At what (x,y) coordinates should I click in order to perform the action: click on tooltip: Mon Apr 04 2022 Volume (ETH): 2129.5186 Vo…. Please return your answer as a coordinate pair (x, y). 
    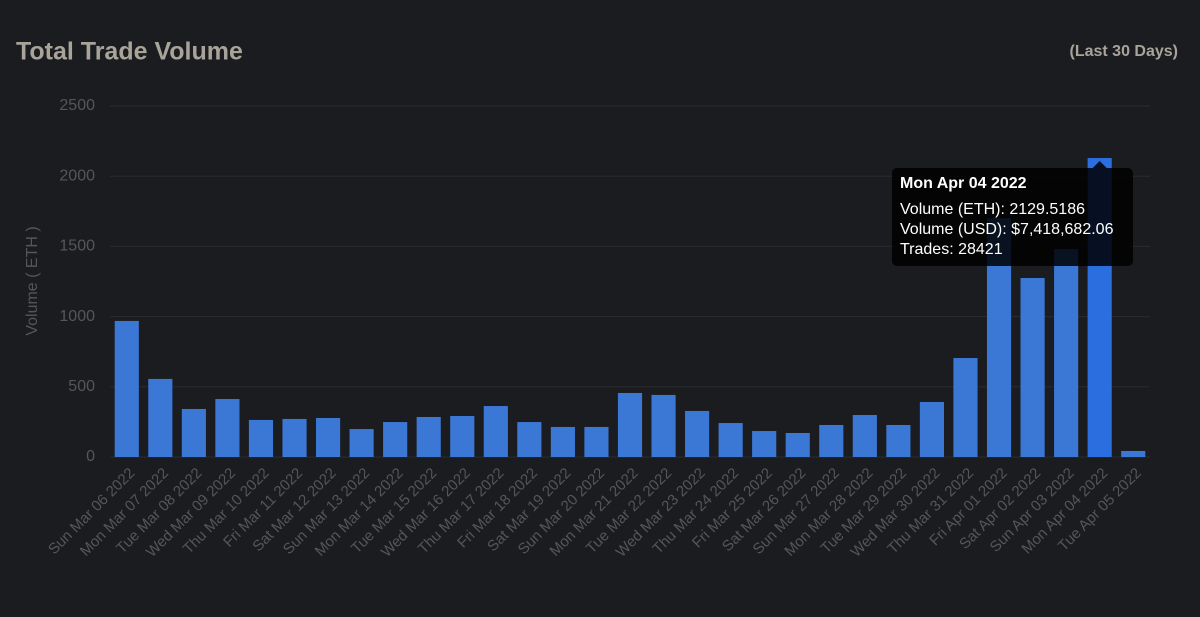
    Looking at the image, I should click on (1012, 213).